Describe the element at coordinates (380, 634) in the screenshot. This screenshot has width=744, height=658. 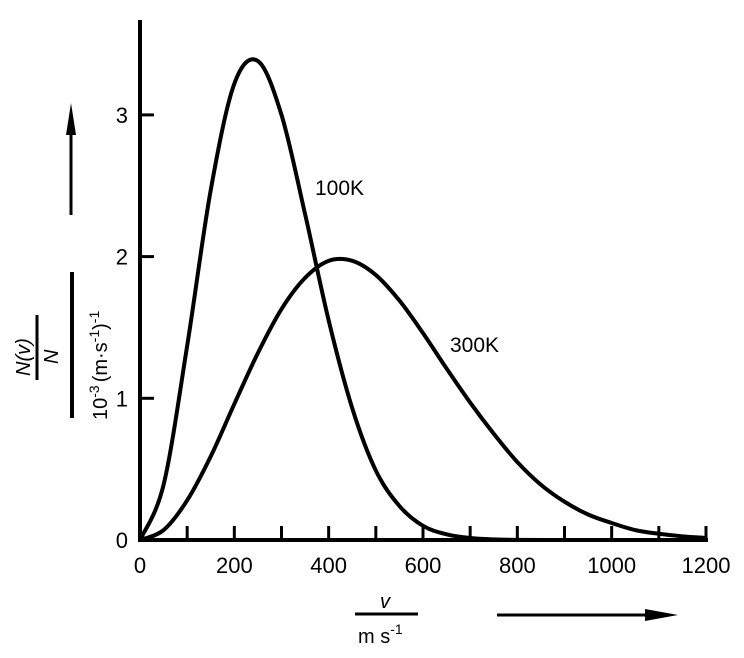
I see `x-label-denominator: m s-1` at that location.